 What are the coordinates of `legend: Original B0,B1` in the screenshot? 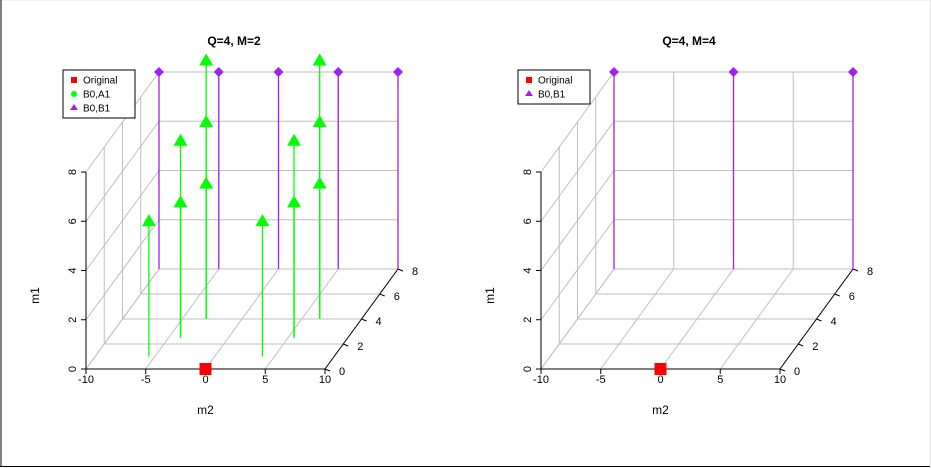 It's located at (554, 87).